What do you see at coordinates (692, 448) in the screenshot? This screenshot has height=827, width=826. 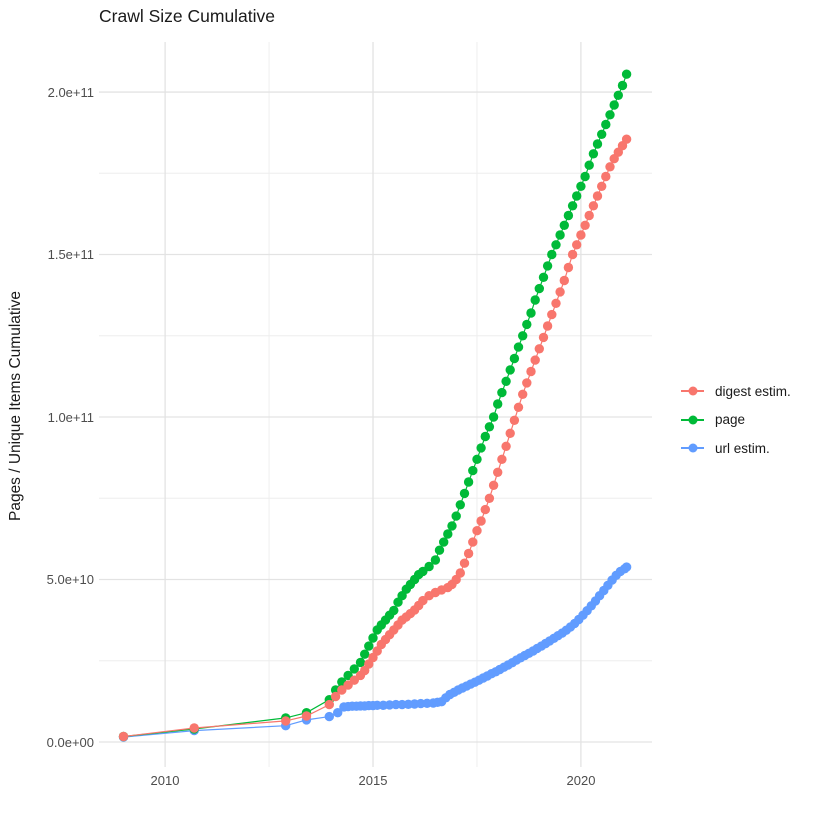 I see `legend-key-url-icon` at bounding box center [692, 448].